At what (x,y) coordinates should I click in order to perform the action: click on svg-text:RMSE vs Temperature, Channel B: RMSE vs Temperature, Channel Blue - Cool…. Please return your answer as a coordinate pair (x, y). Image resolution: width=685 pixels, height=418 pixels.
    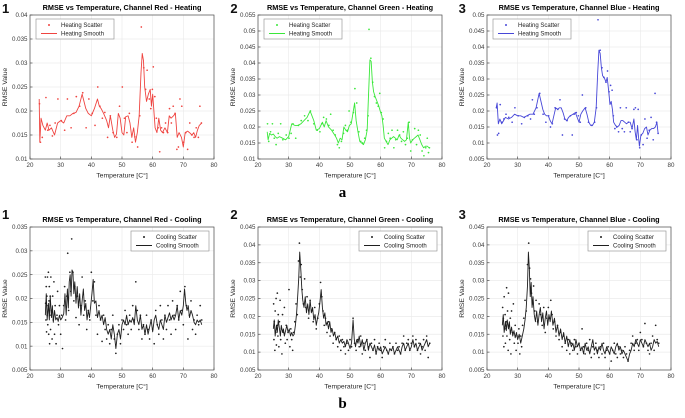
    Looking at the image, I should click on (578, 219).